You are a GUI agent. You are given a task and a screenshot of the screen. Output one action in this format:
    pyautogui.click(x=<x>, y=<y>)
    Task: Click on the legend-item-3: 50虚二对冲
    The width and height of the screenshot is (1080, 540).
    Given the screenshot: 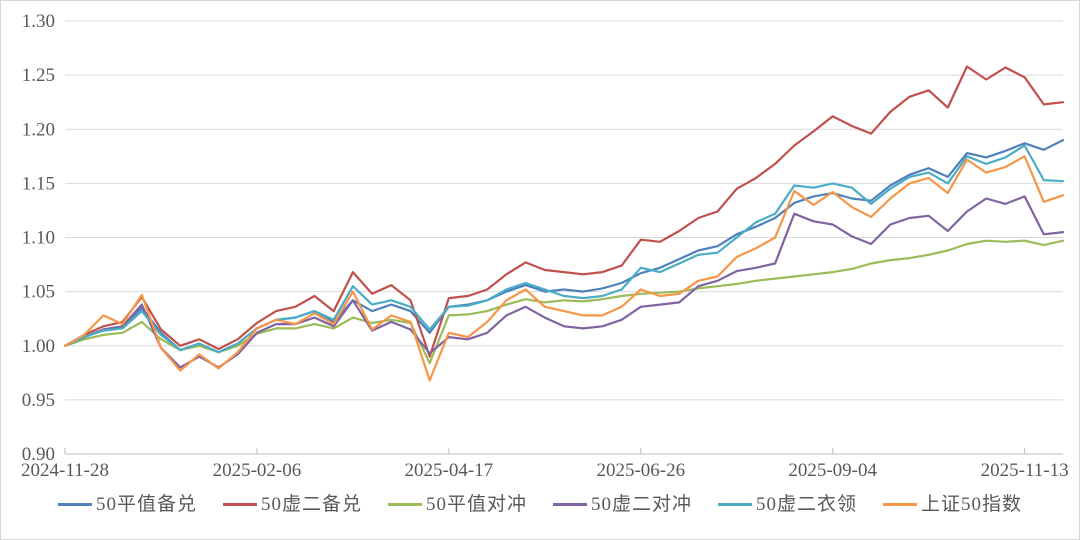 What is the action you would take?
    pyautogui.click(x=622, y=504)
    